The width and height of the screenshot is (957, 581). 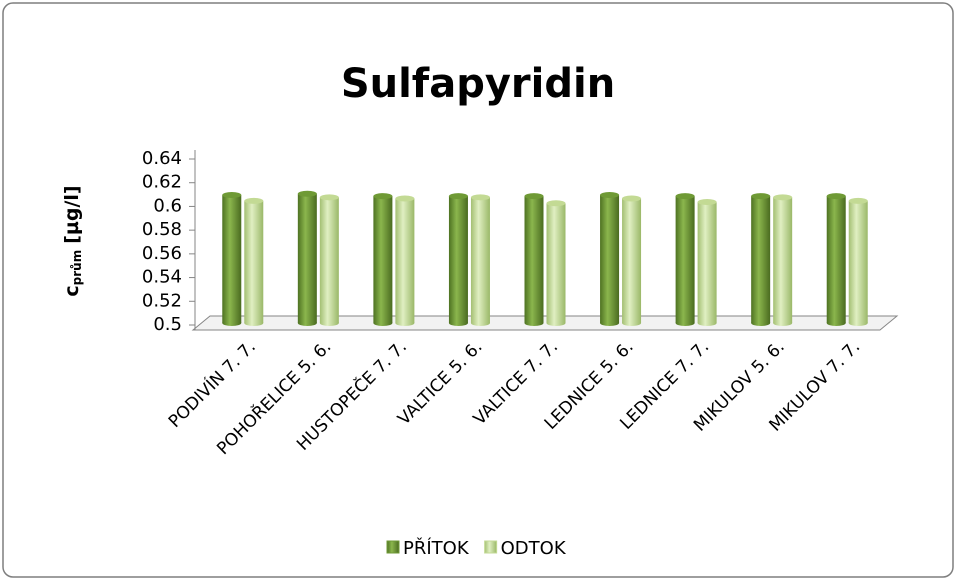 I want to click on floor, so click(x=545, y=323).